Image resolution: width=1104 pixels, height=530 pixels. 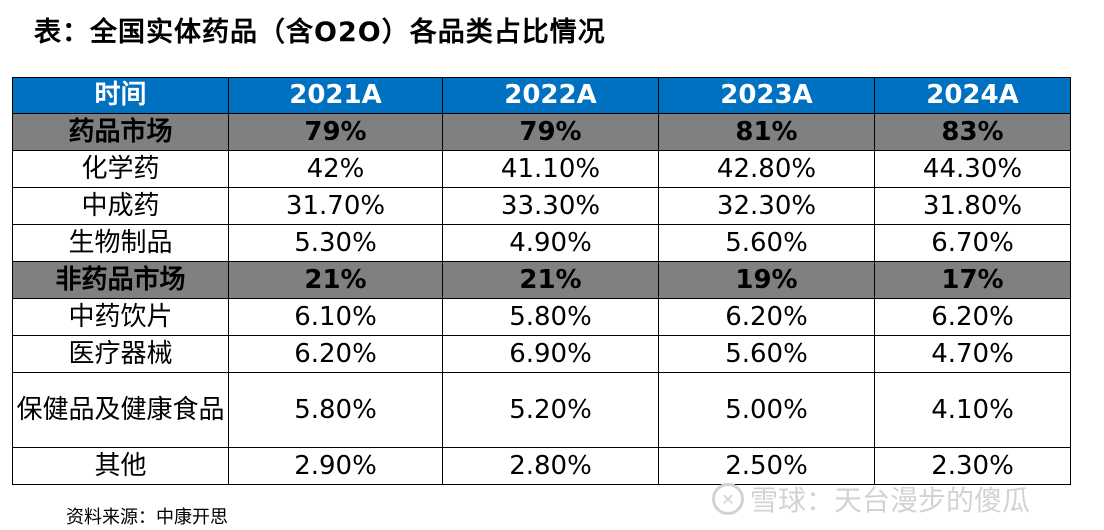 What do you see at coordinates (120, 206) in the screenshot?
I see `table-cell: 中成药` at bounding box center [120, 206].